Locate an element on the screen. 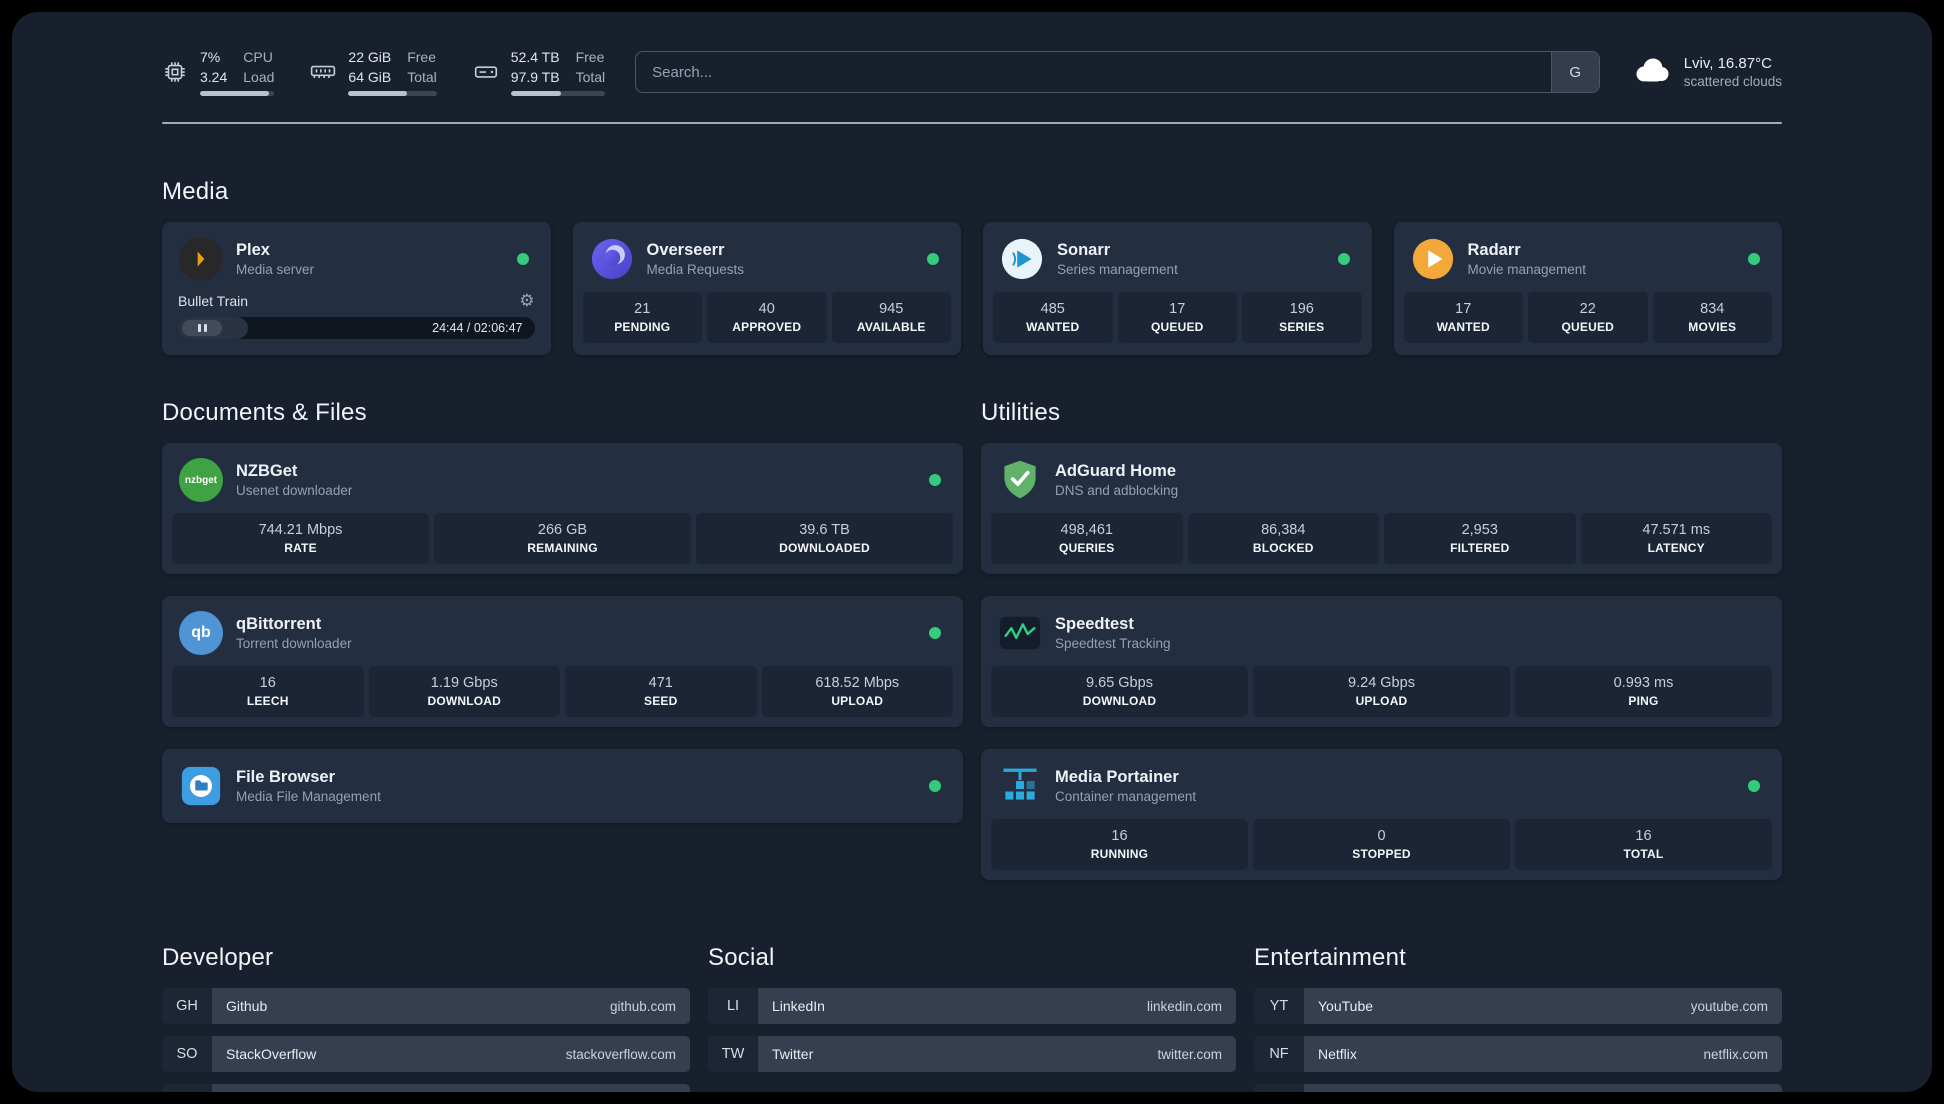 Image resolution: width=1944 pixels, height=1104 pixels. bookmark-reddit: RE Reddit reddit.com is located at coordinates (1518, 1088).